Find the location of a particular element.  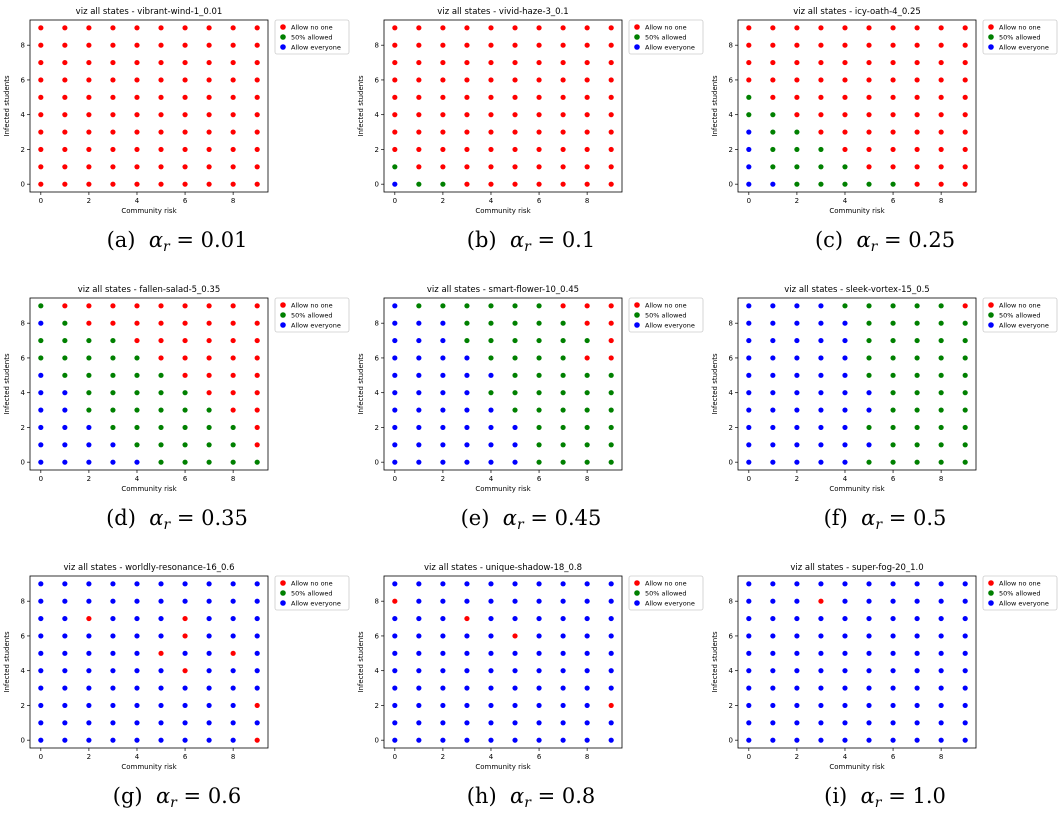

y-tick-label: 8 is located at coordinates (377, 602).